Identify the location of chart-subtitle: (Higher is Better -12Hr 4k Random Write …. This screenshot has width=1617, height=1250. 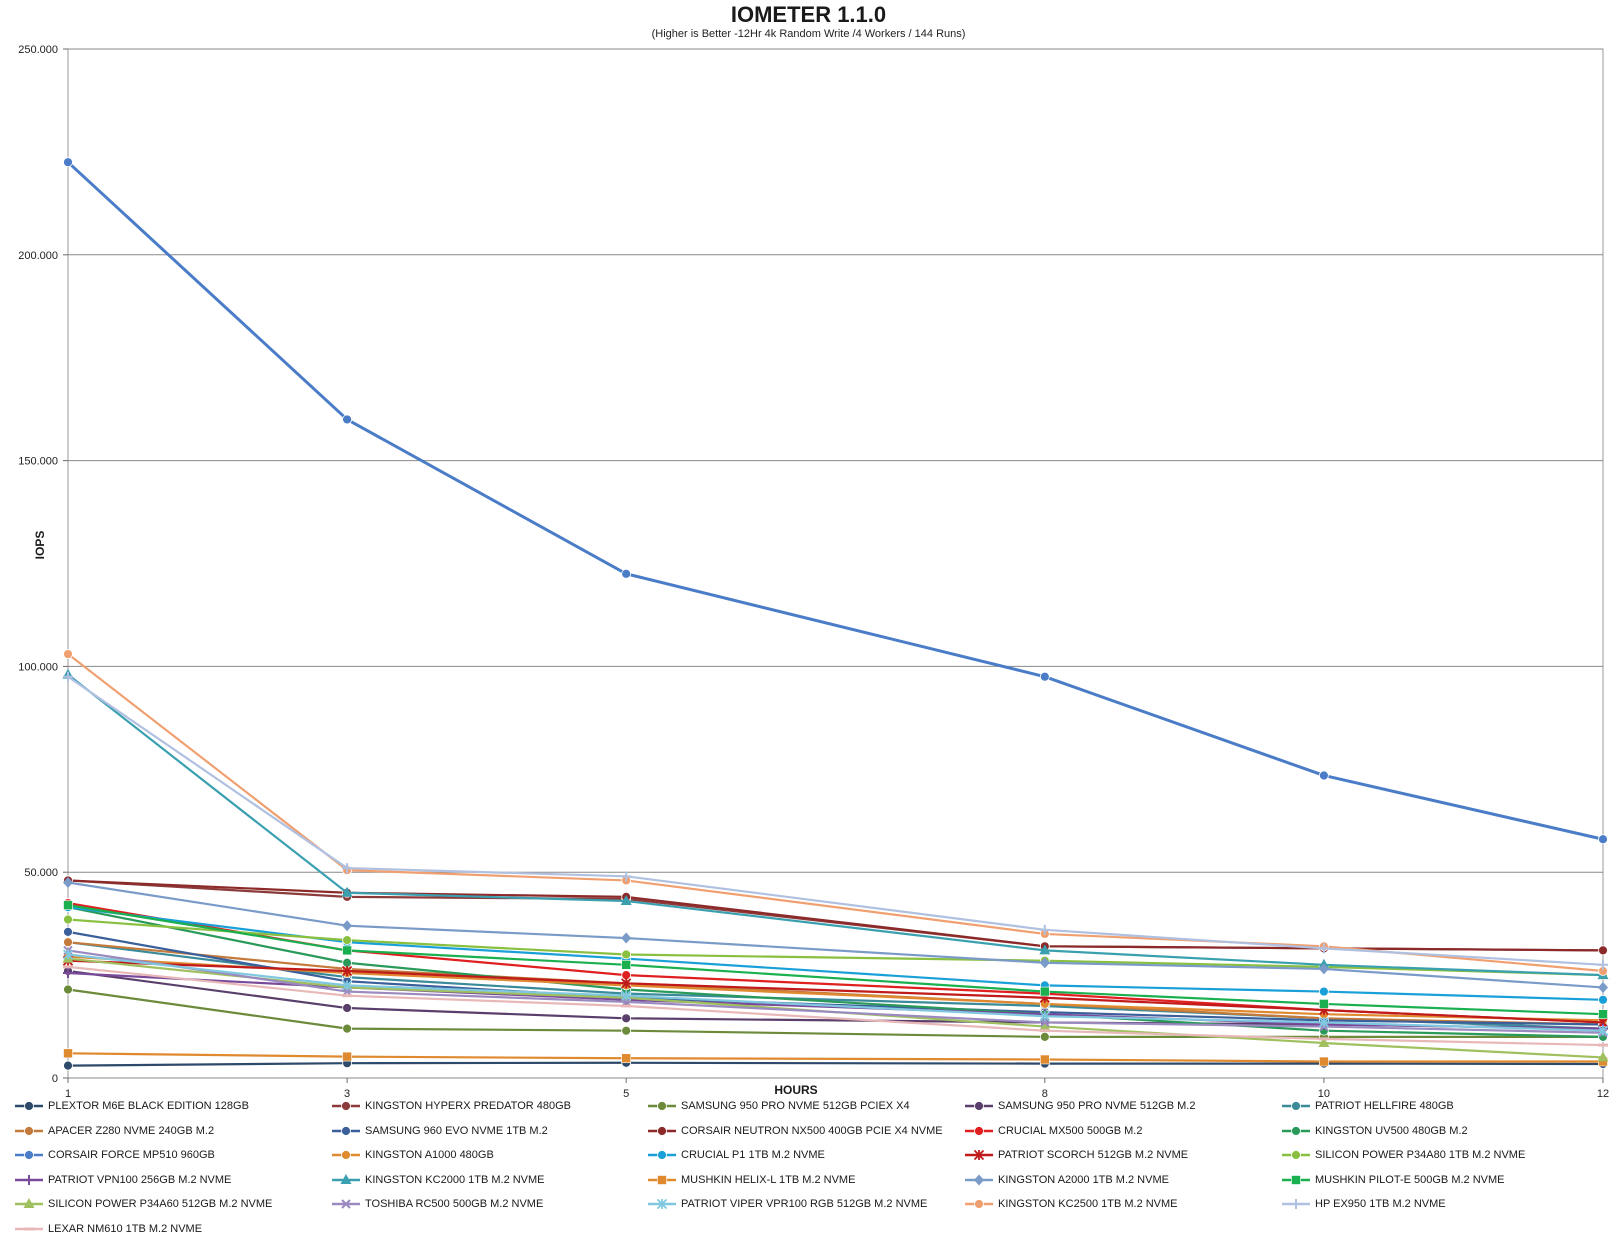
(808, 34).